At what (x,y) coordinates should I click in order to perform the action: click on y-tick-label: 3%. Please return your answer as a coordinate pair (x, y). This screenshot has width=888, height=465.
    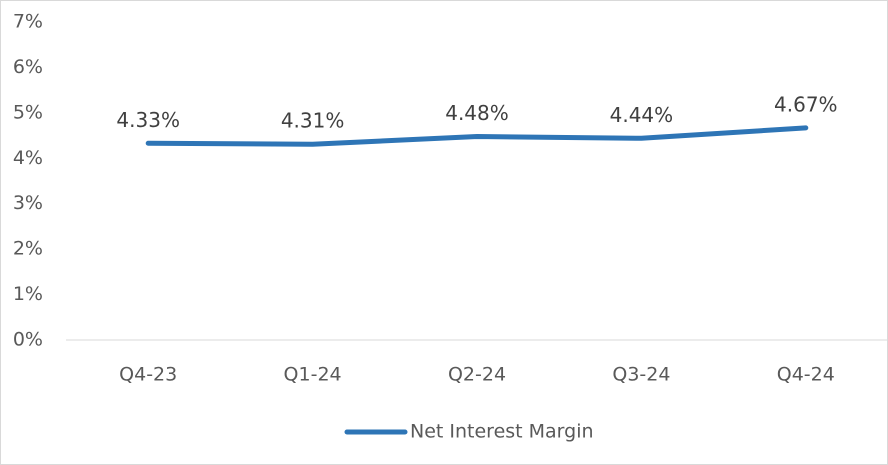
    Looking at the image, I should click on (28, 203).